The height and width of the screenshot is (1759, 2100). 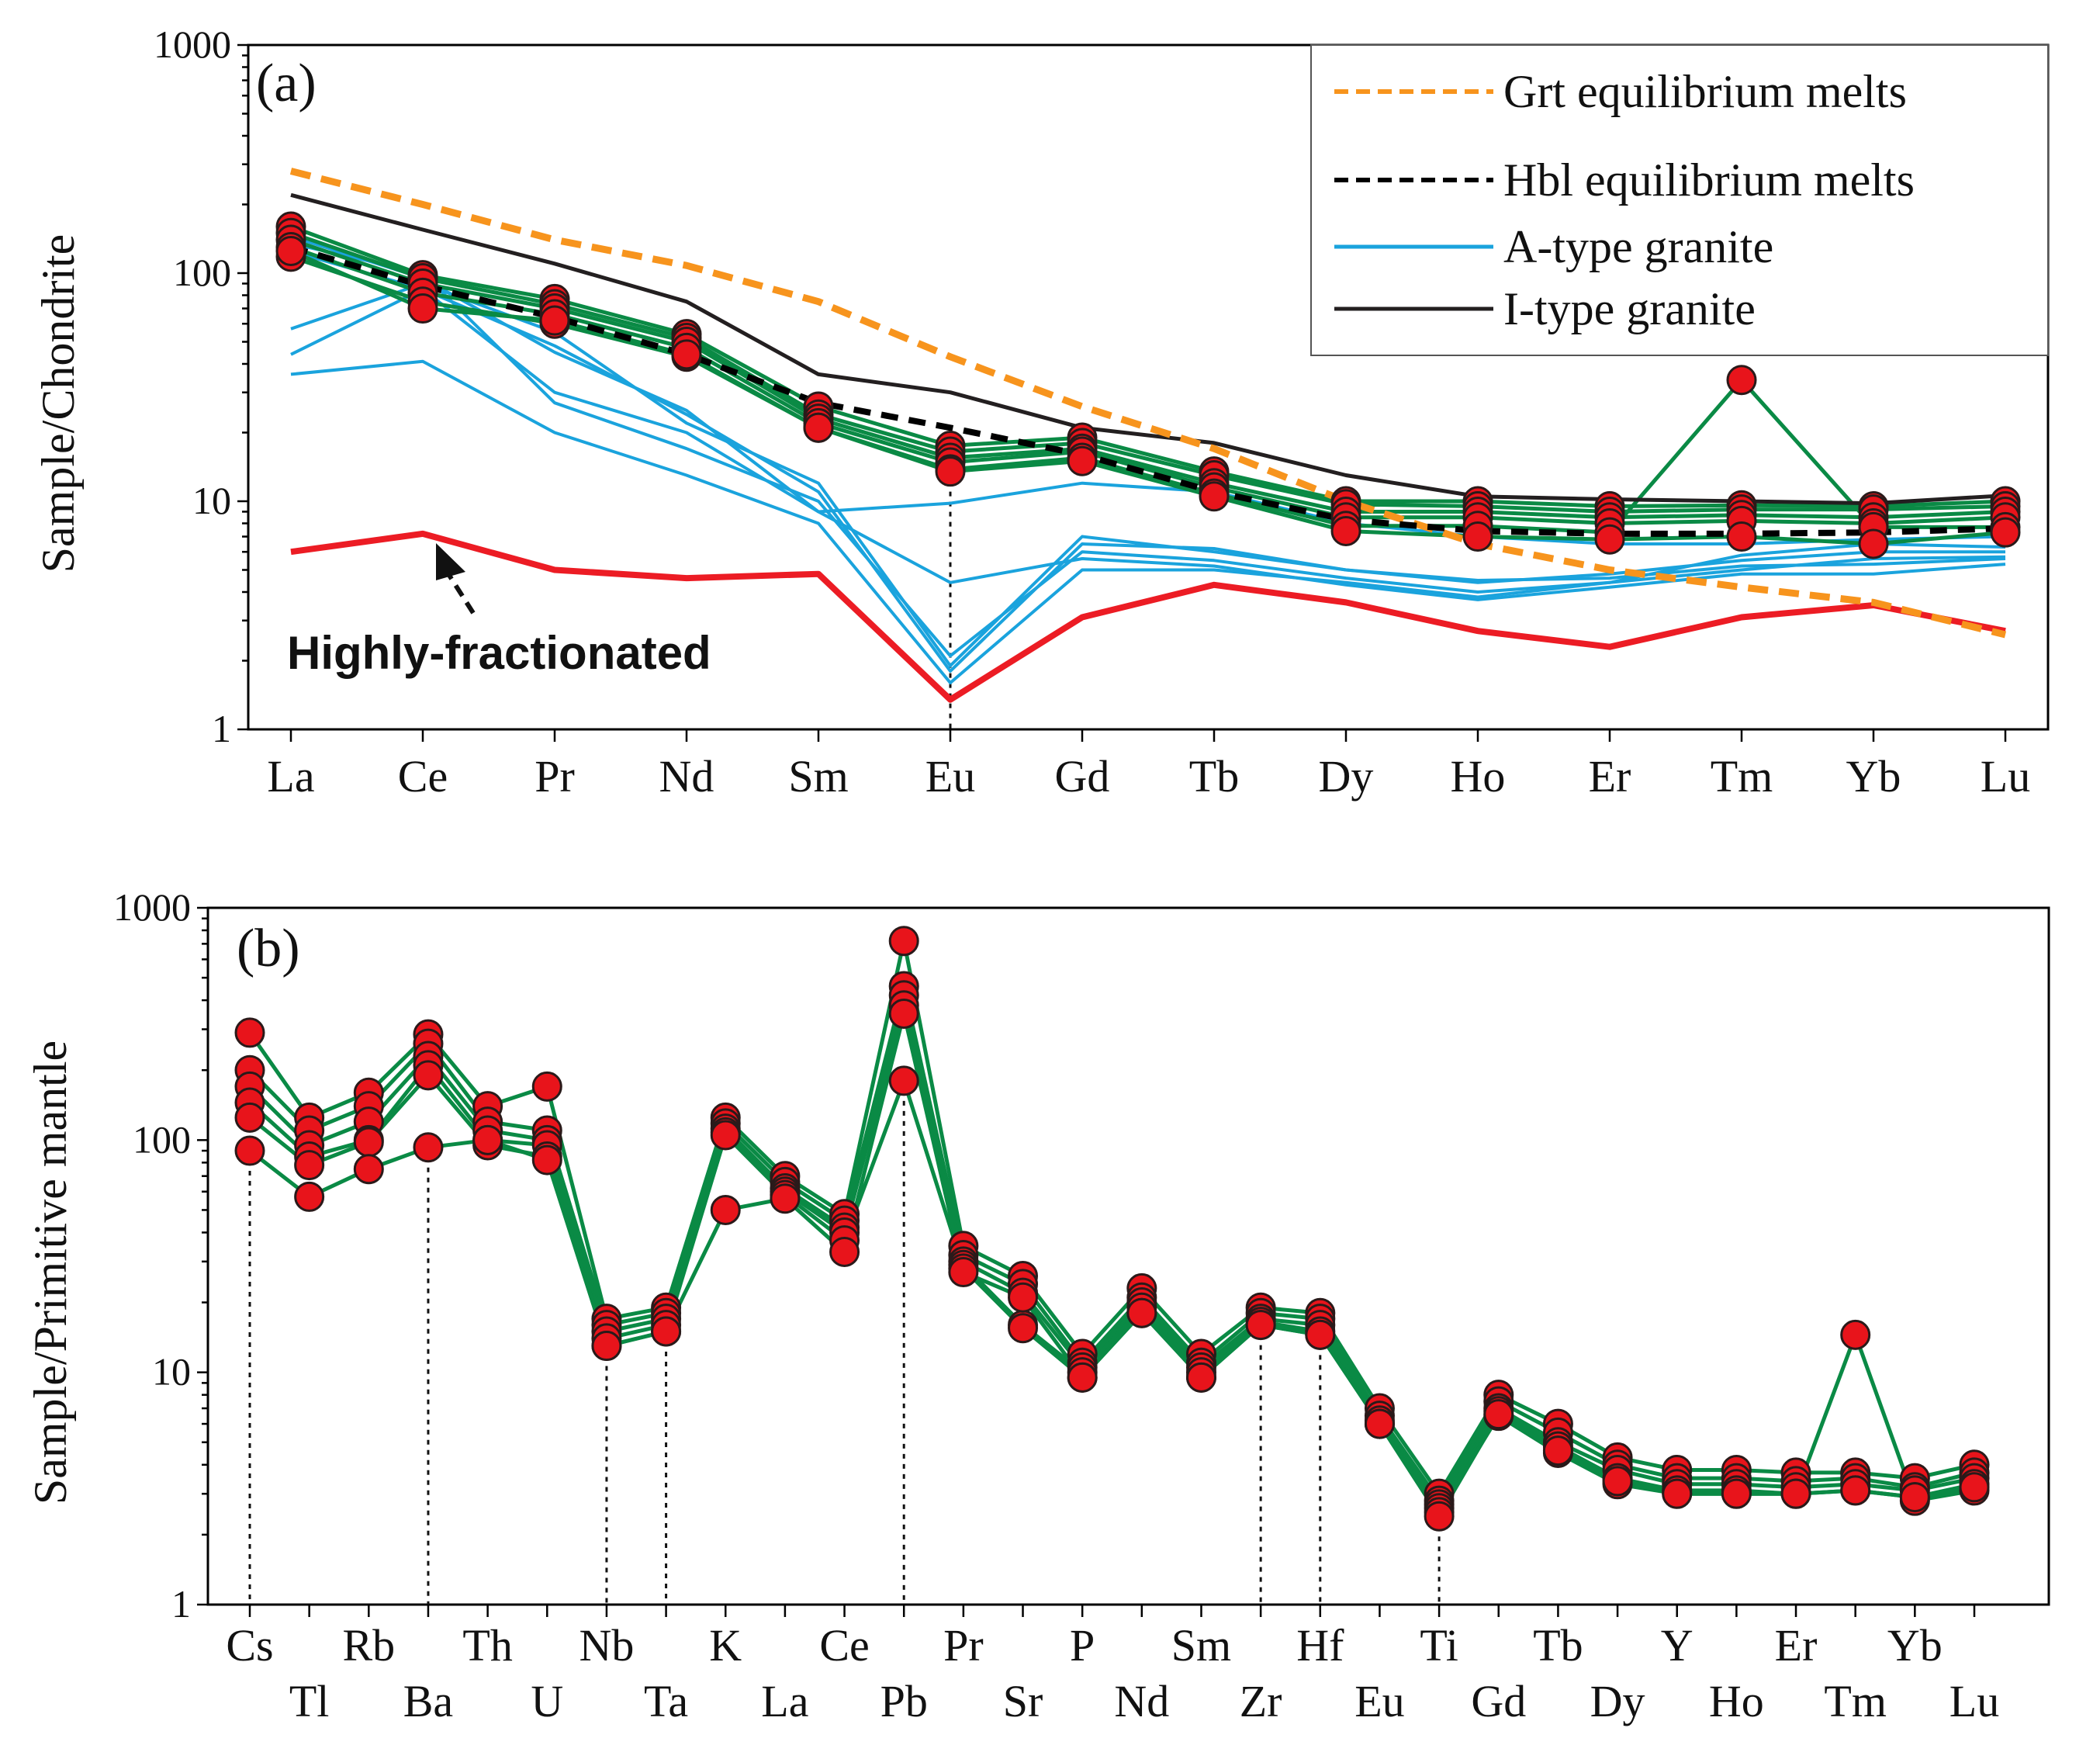 I want to click on x-tick-label-nb: Nb, so click(x=606, y=1646).